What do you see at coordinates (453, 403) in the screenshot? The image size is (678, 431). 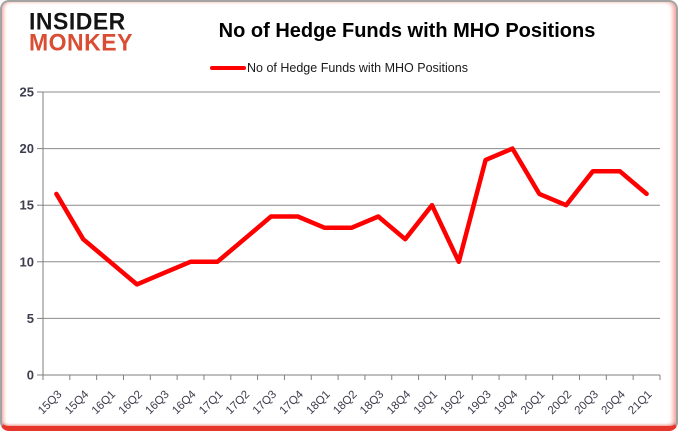 I see `x-tick-label: 19Q2` at bounding box center [453, 403].